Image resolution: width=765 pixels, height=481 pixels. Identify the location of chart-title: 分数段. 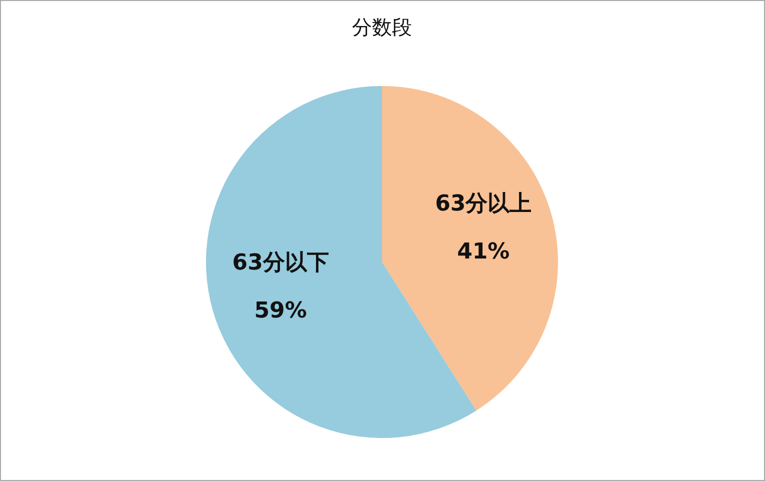
(382, 27).